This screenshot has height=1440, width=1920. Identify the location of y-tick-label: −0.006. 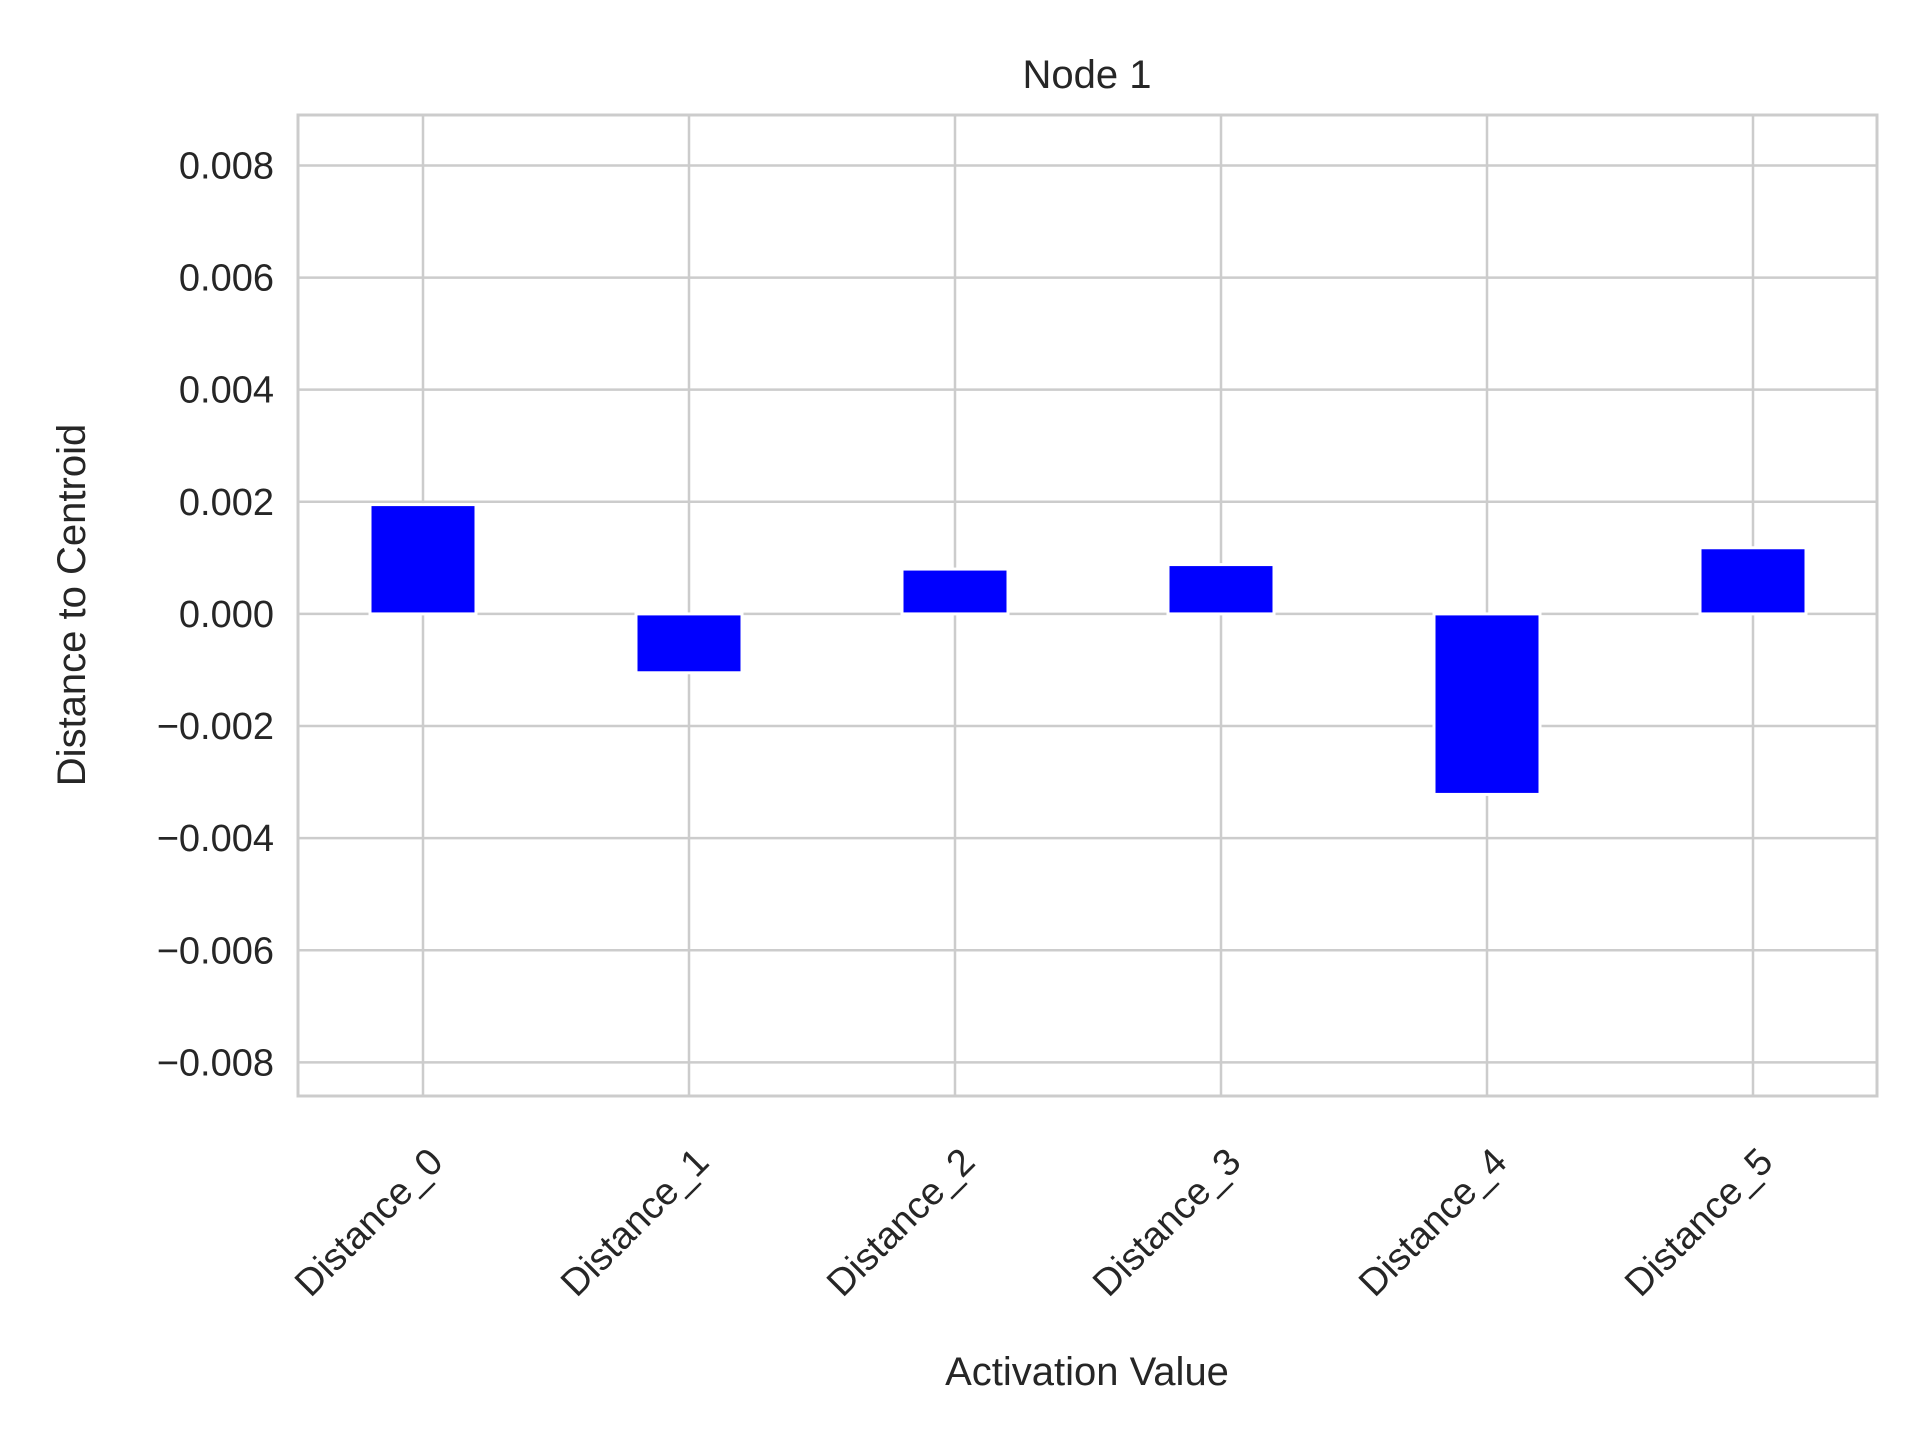
(215, 951).